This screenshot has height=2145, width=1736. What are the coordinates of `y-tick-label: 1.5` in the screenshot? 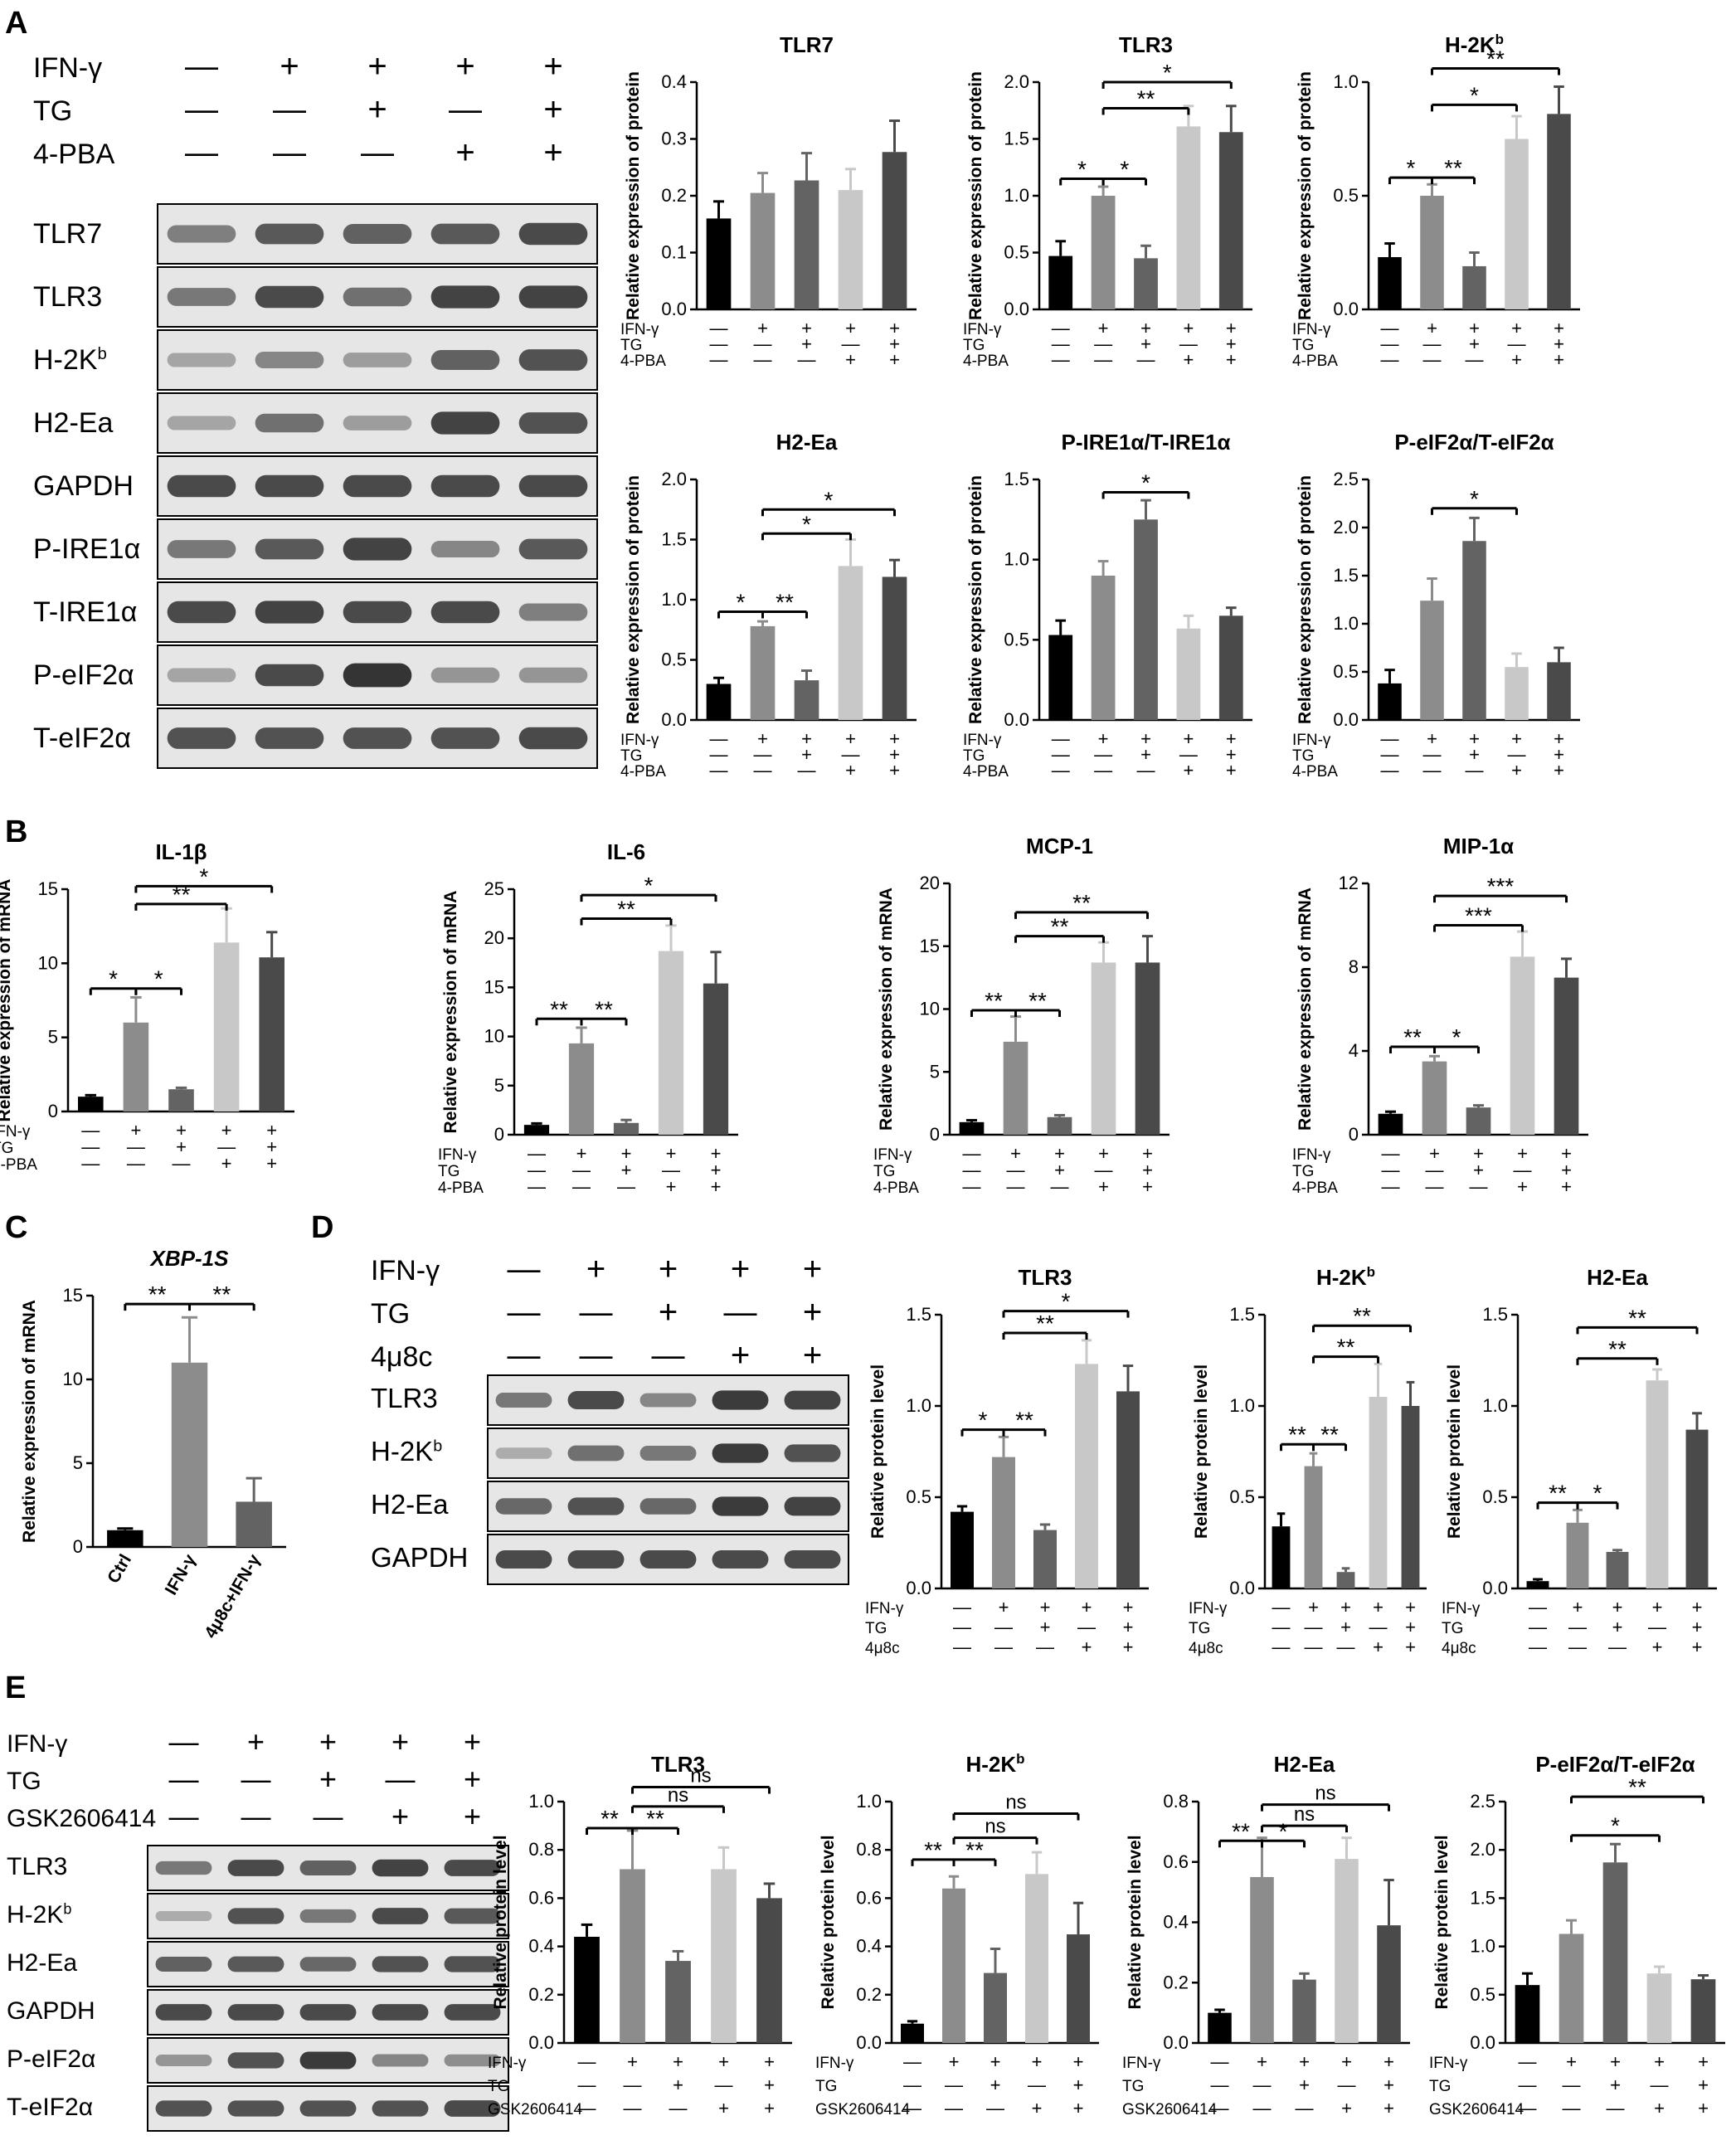 It's located at (1346, 575).